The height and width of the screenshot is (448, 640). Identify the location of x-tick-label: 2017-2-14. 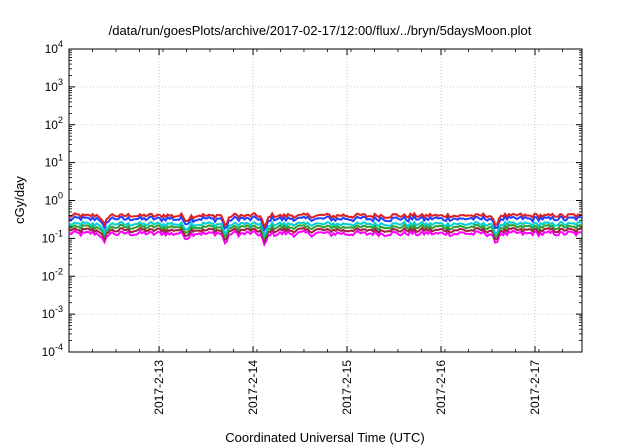
(253, 387).